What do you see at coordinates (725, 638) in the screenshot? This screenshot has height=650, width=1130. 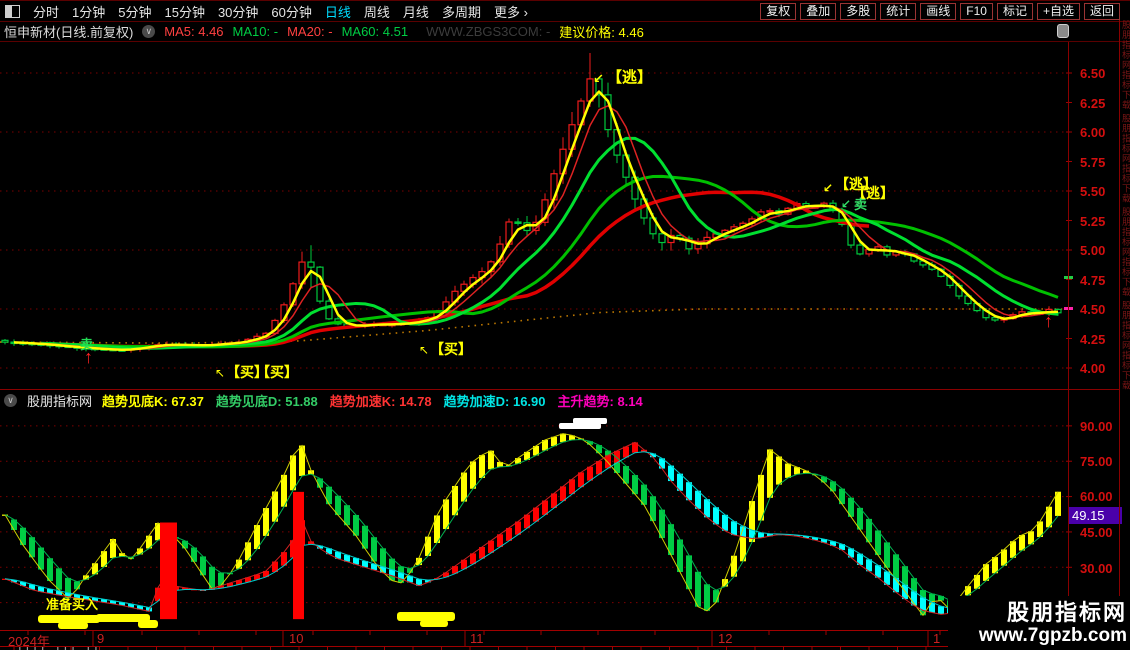 I see `x-axis-label: 12` at bounding box center [725, 638].